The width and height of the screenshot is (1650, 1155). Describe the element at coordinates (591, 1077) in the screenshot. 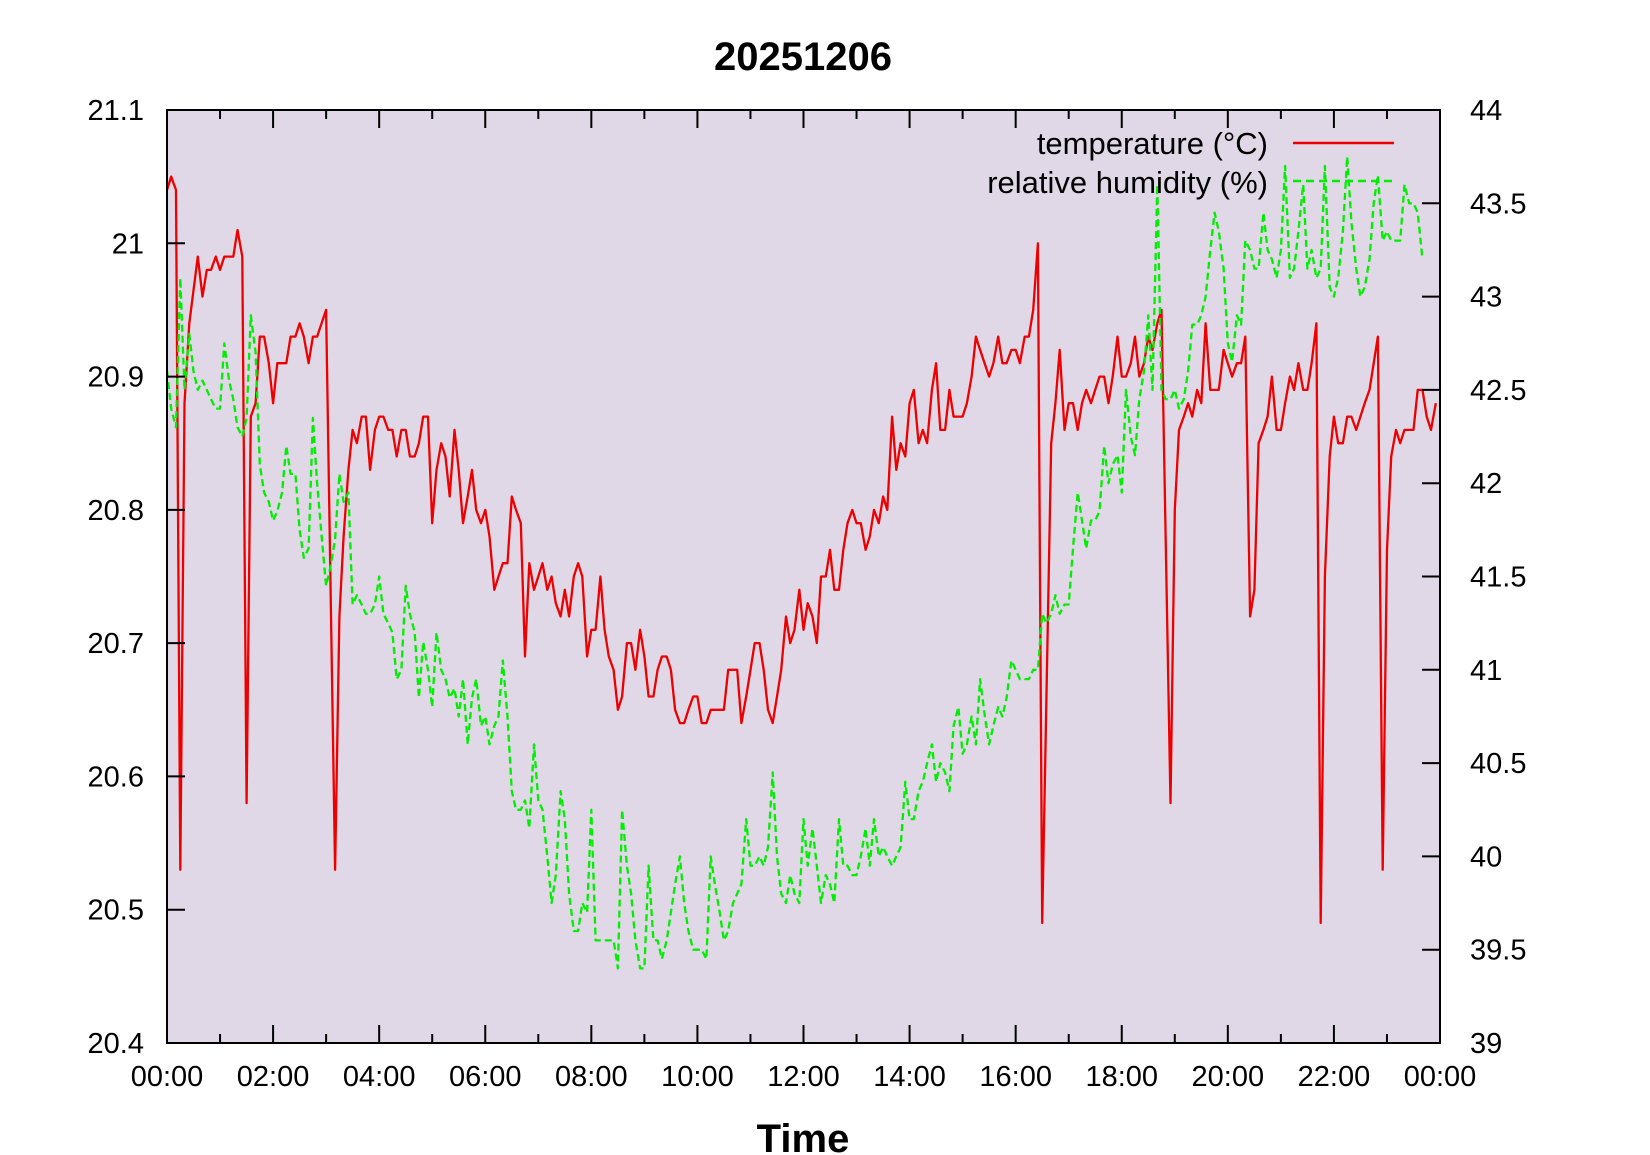

I see `x-tick-label: 08:00` at that location.